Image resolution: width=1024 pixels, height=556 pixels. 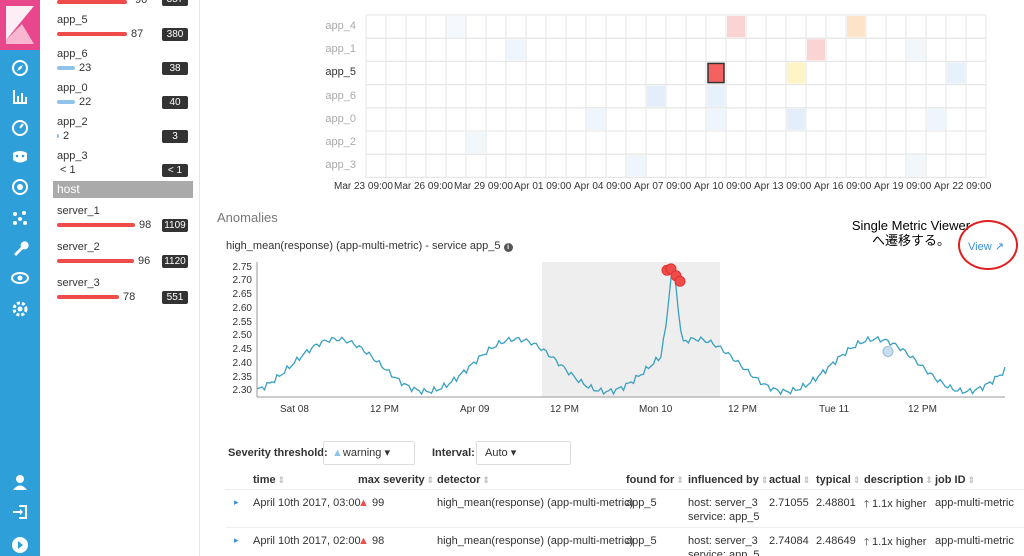 I want to click on influencer-name: app_5, so click(x=72, y=20).